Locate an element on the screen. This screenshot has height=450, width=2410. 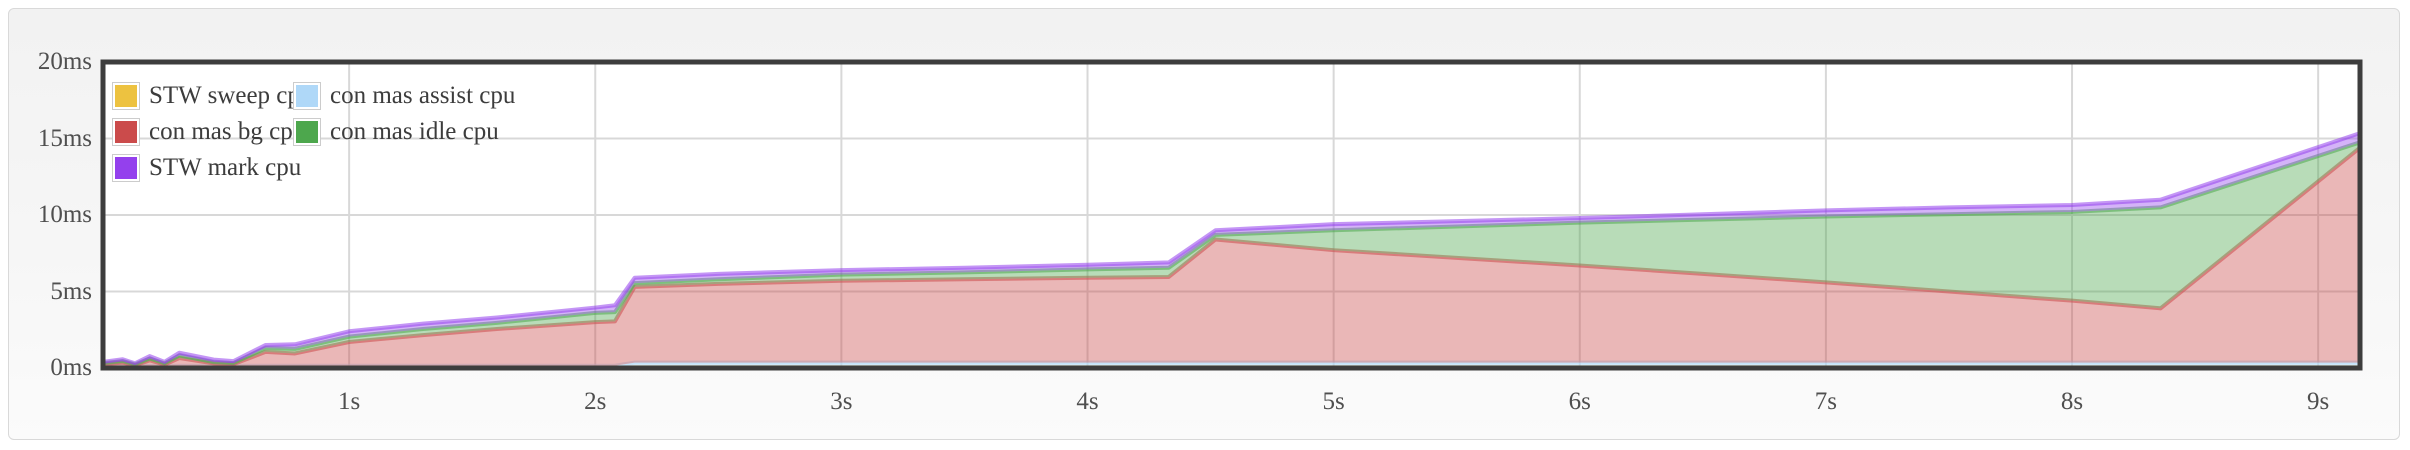
legend-item-con-mas-bg-cpu: con mas bg cpu is located at coordinates (208, 132).